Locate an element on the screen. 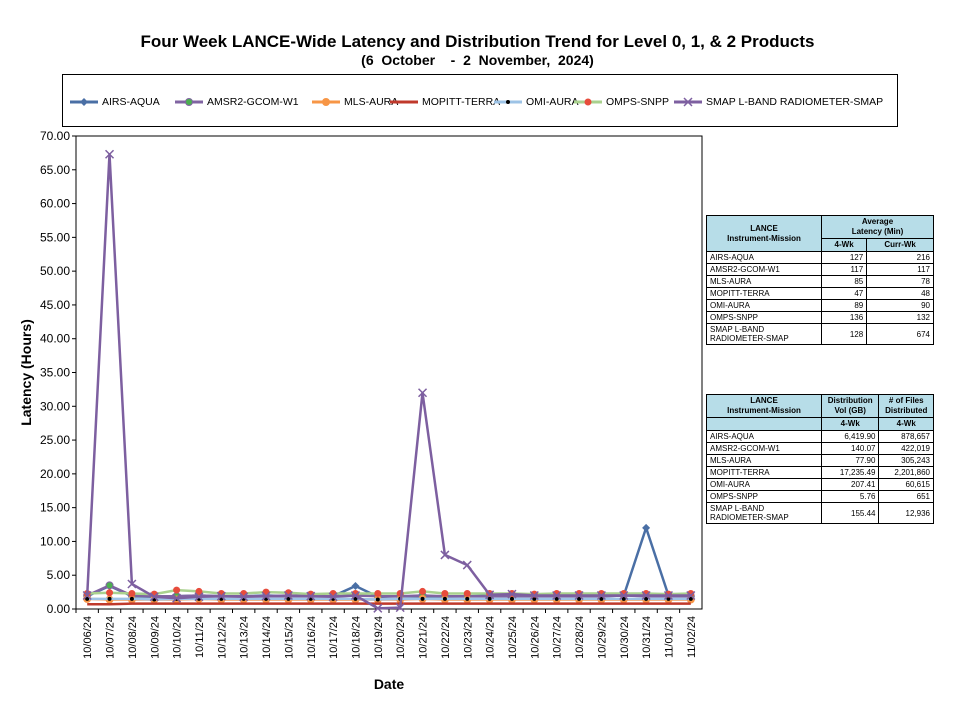  y-tick-label: 15.00 is located at coordinates (55, 508).